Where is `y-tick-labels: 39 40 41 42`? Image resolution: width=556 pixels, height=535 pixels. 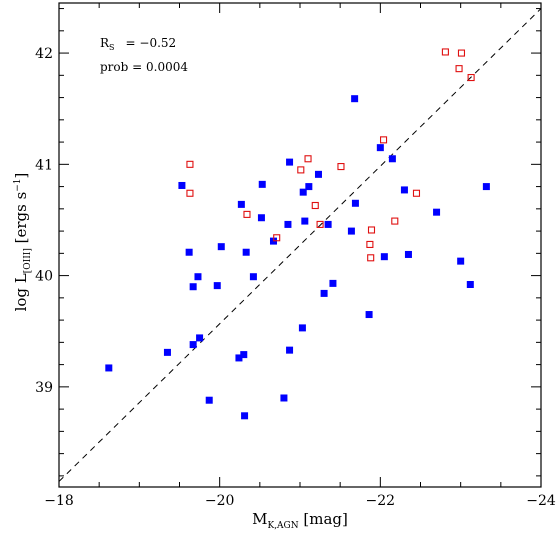
y-tick-labels: 39 40 41 42 is located at coordinates (44, 221).